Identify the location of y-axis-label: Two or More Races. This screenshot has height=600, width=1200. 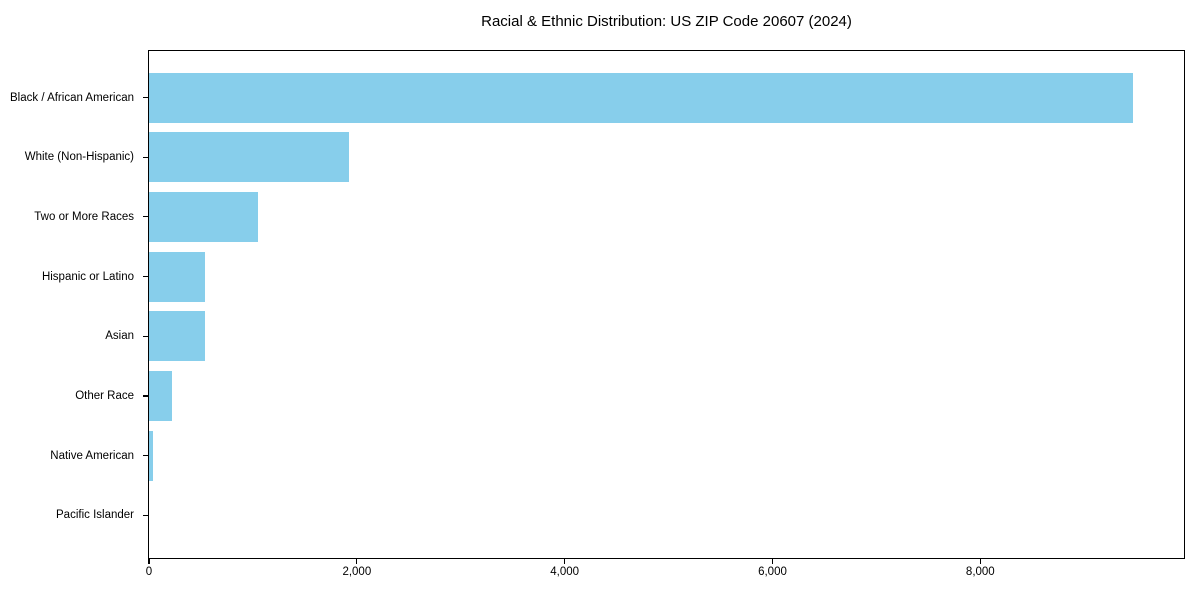
(84, 216).